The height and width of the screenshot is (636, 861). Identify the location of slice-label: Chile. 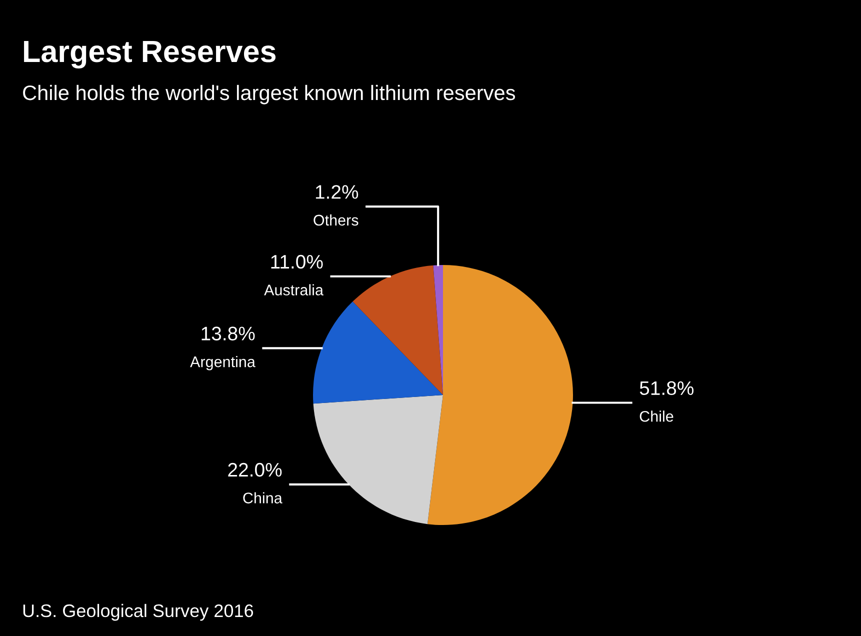
(657, 416).